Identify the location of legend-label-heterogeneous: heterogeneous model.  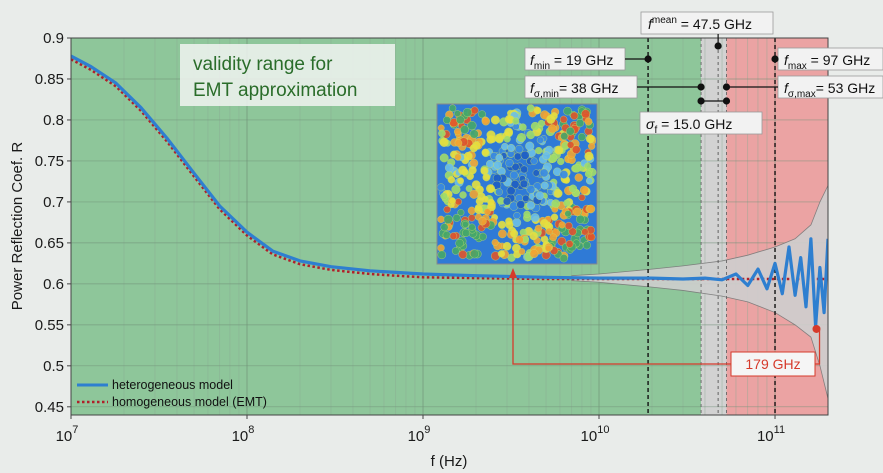
(172, 385).